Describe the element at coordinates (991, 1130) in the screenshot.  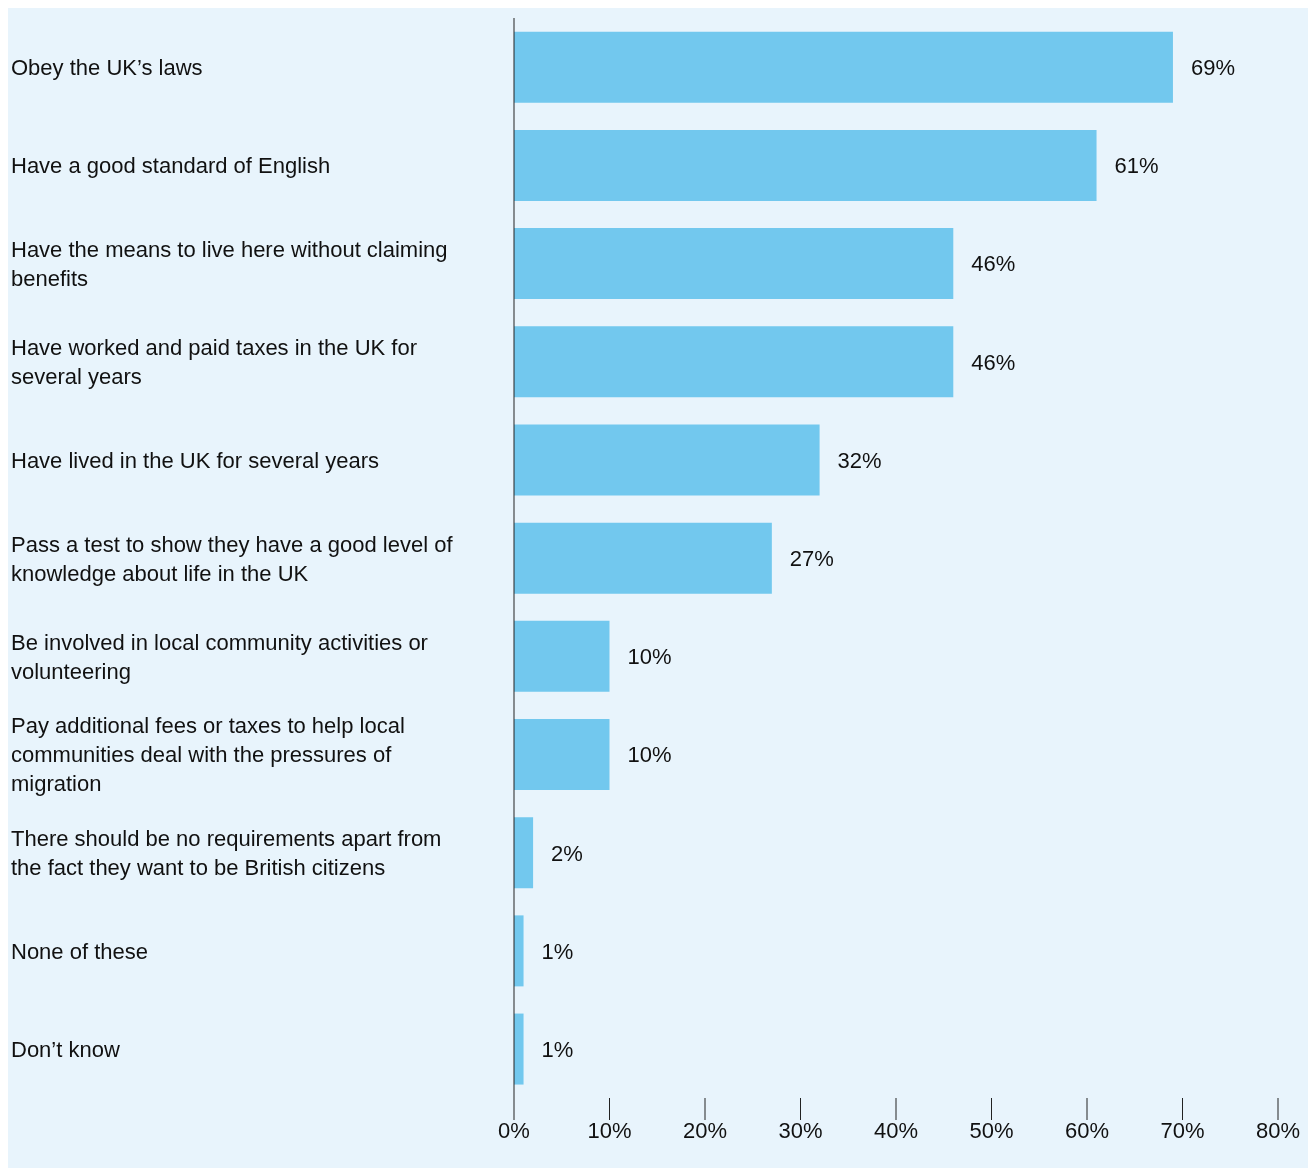
I see `x-tick-label: 50%` at that location.